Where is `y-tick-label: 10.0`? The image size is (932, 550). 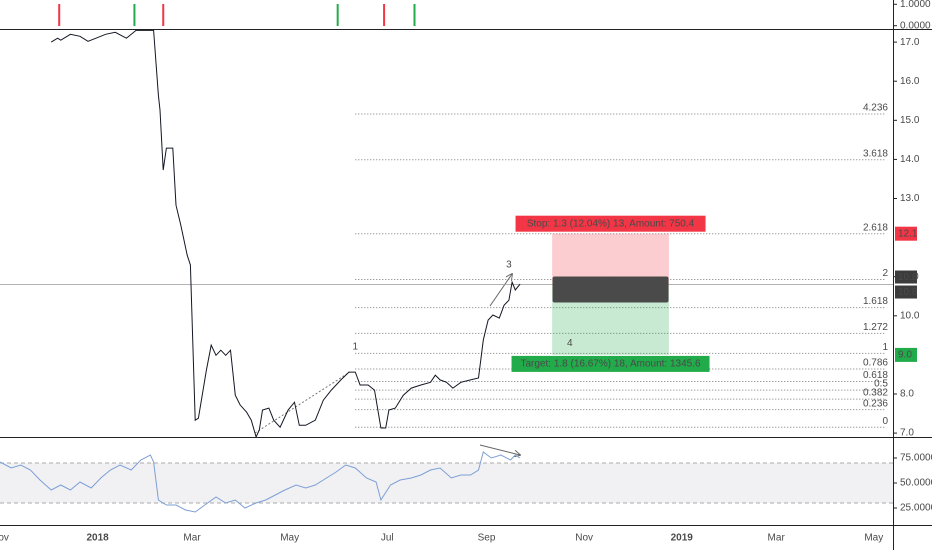
y-tick-label: 10.0 is located at coordinates (910, 315).